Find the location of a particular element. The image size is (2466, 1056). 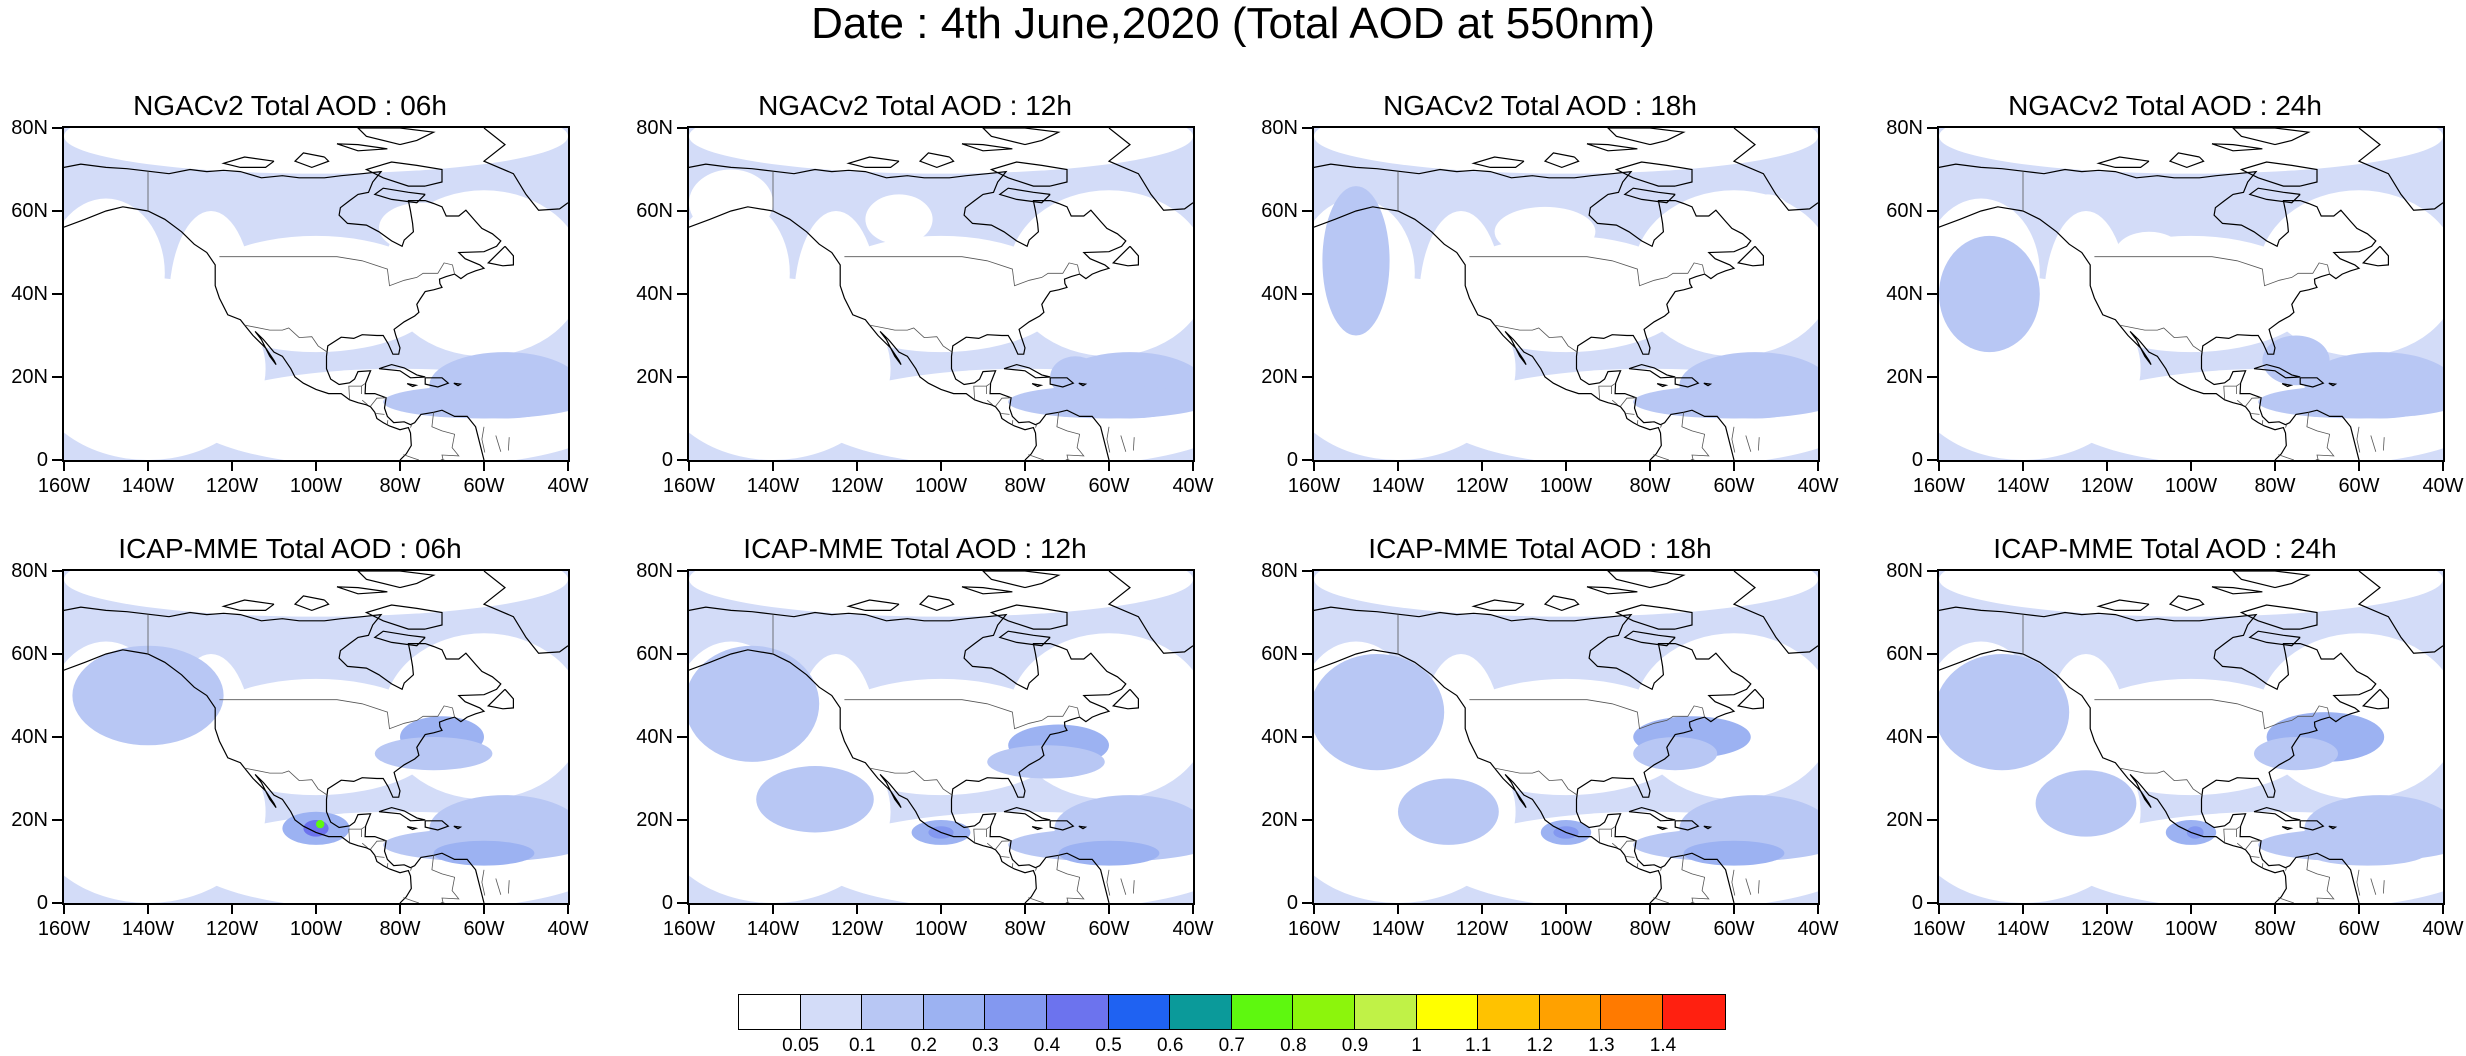

x-axis-label: 40W is located at coordinates (2443, 929).